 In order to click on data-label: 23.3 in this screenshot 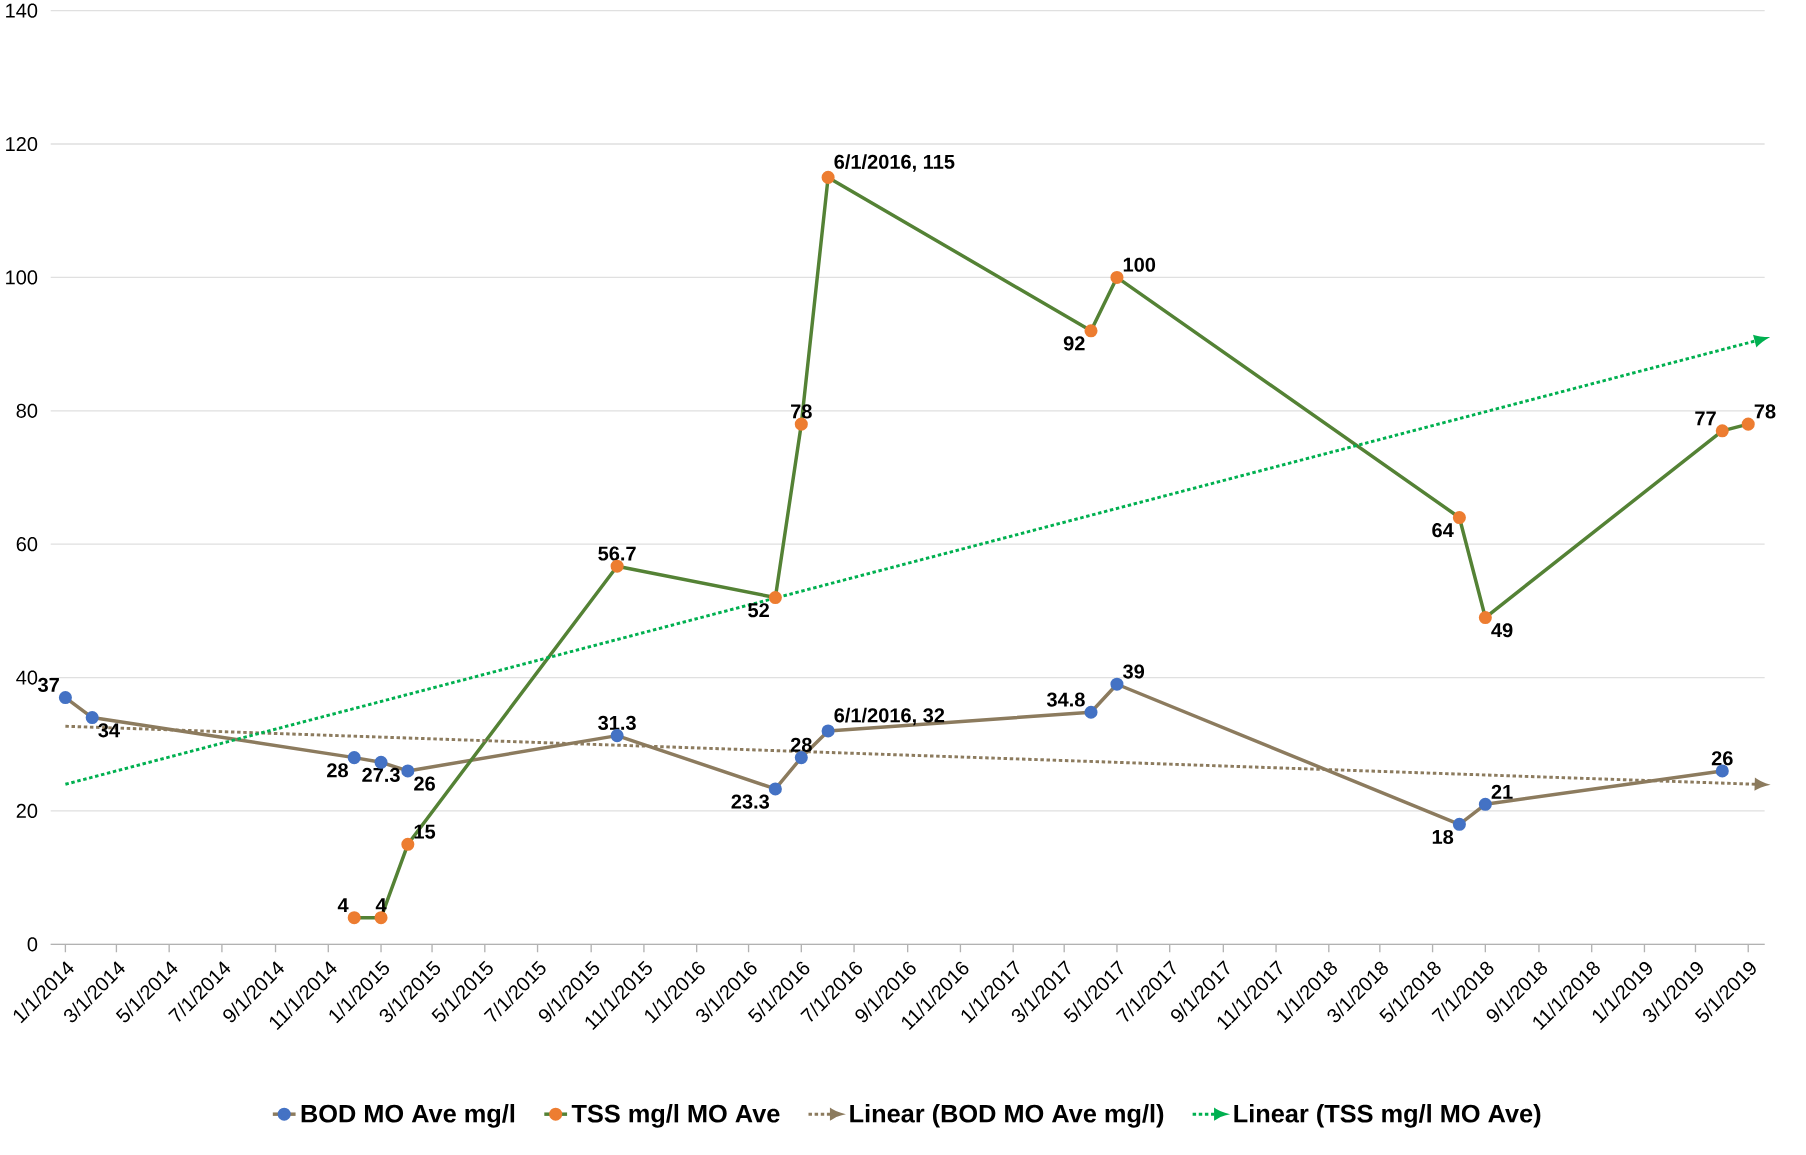, I will do `click(750, 801)`.